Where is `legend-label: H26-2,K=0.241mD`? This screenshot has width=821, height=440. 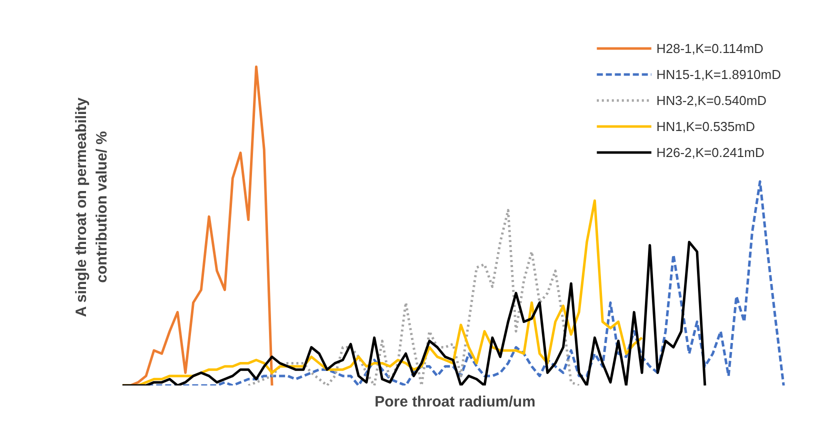
legend-label: H26-2,K=0.241mD is located at coordinates (710, 152).